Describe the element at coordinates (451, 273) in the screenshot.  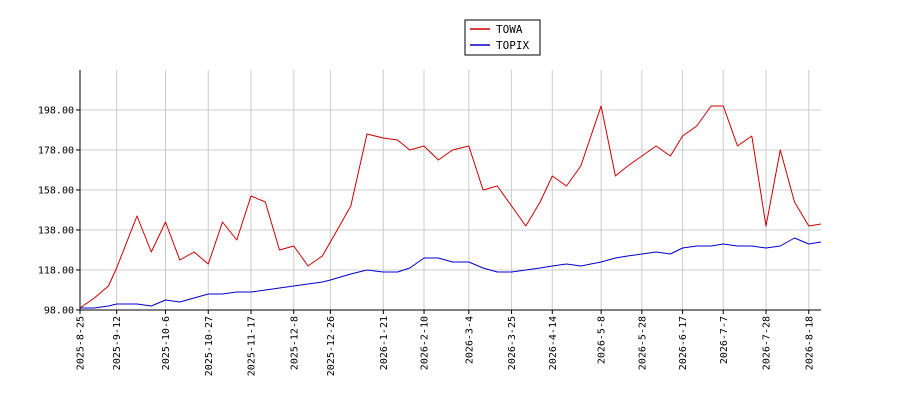
I see `series-line-topix` at that location.